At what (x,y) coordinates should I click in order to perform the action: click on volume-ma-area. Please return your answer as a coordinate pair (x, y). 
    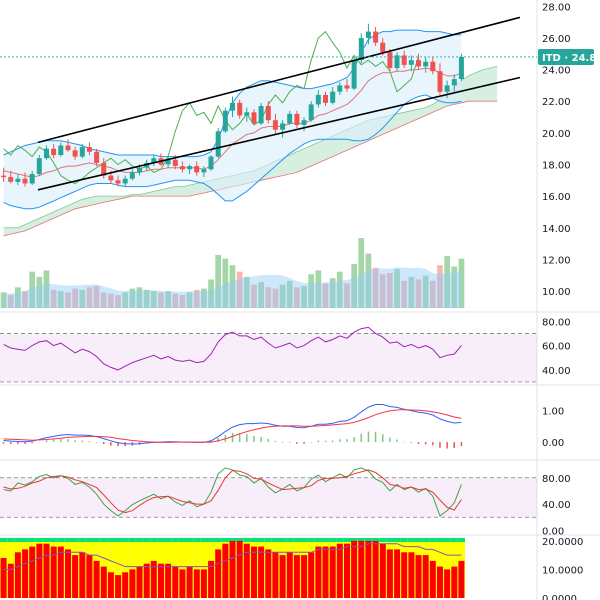
    Looking at the image, I should click on (232, 287).